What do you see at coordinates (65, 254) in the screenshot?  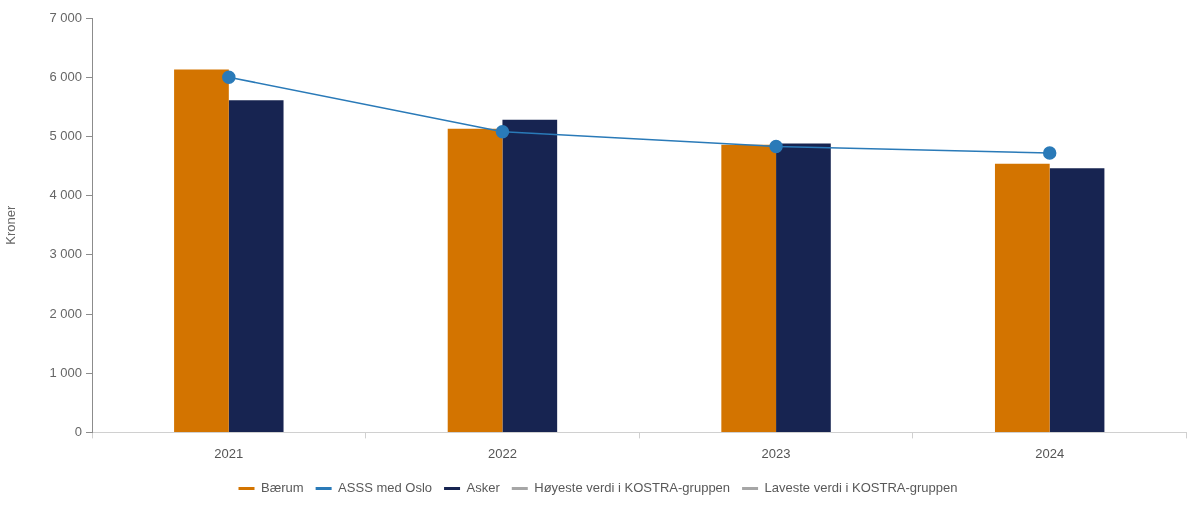 I see `y-tick-label: 3 000` at bounding box center [65, 254].